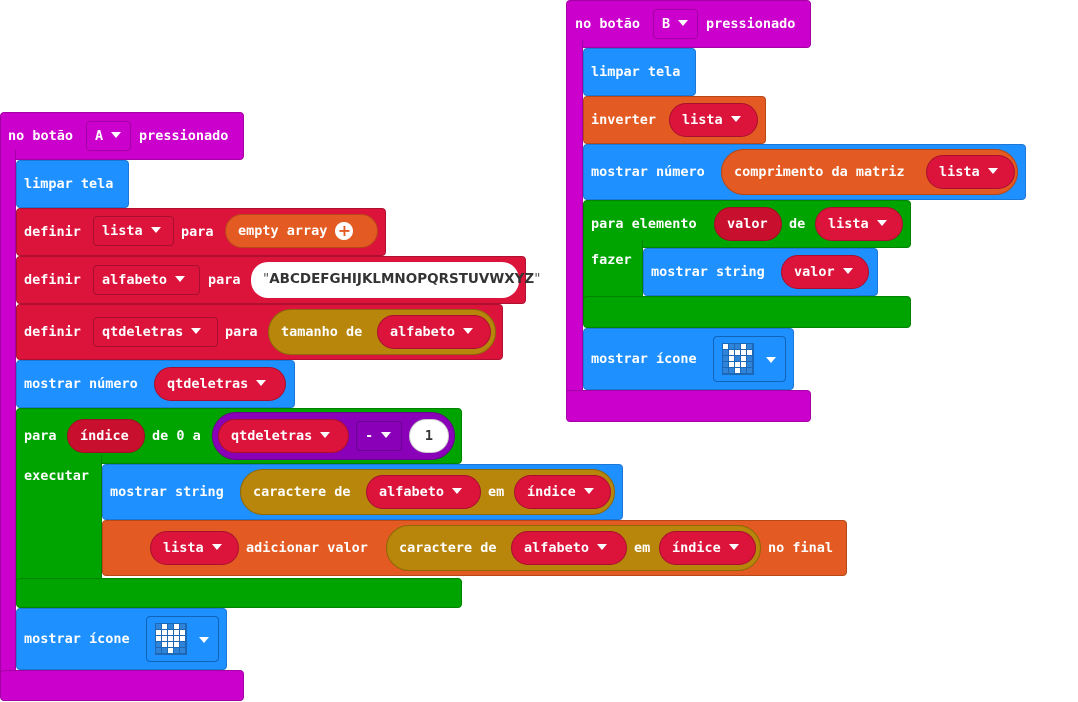  I want to click on hat-left-rail, so click(8, 417).